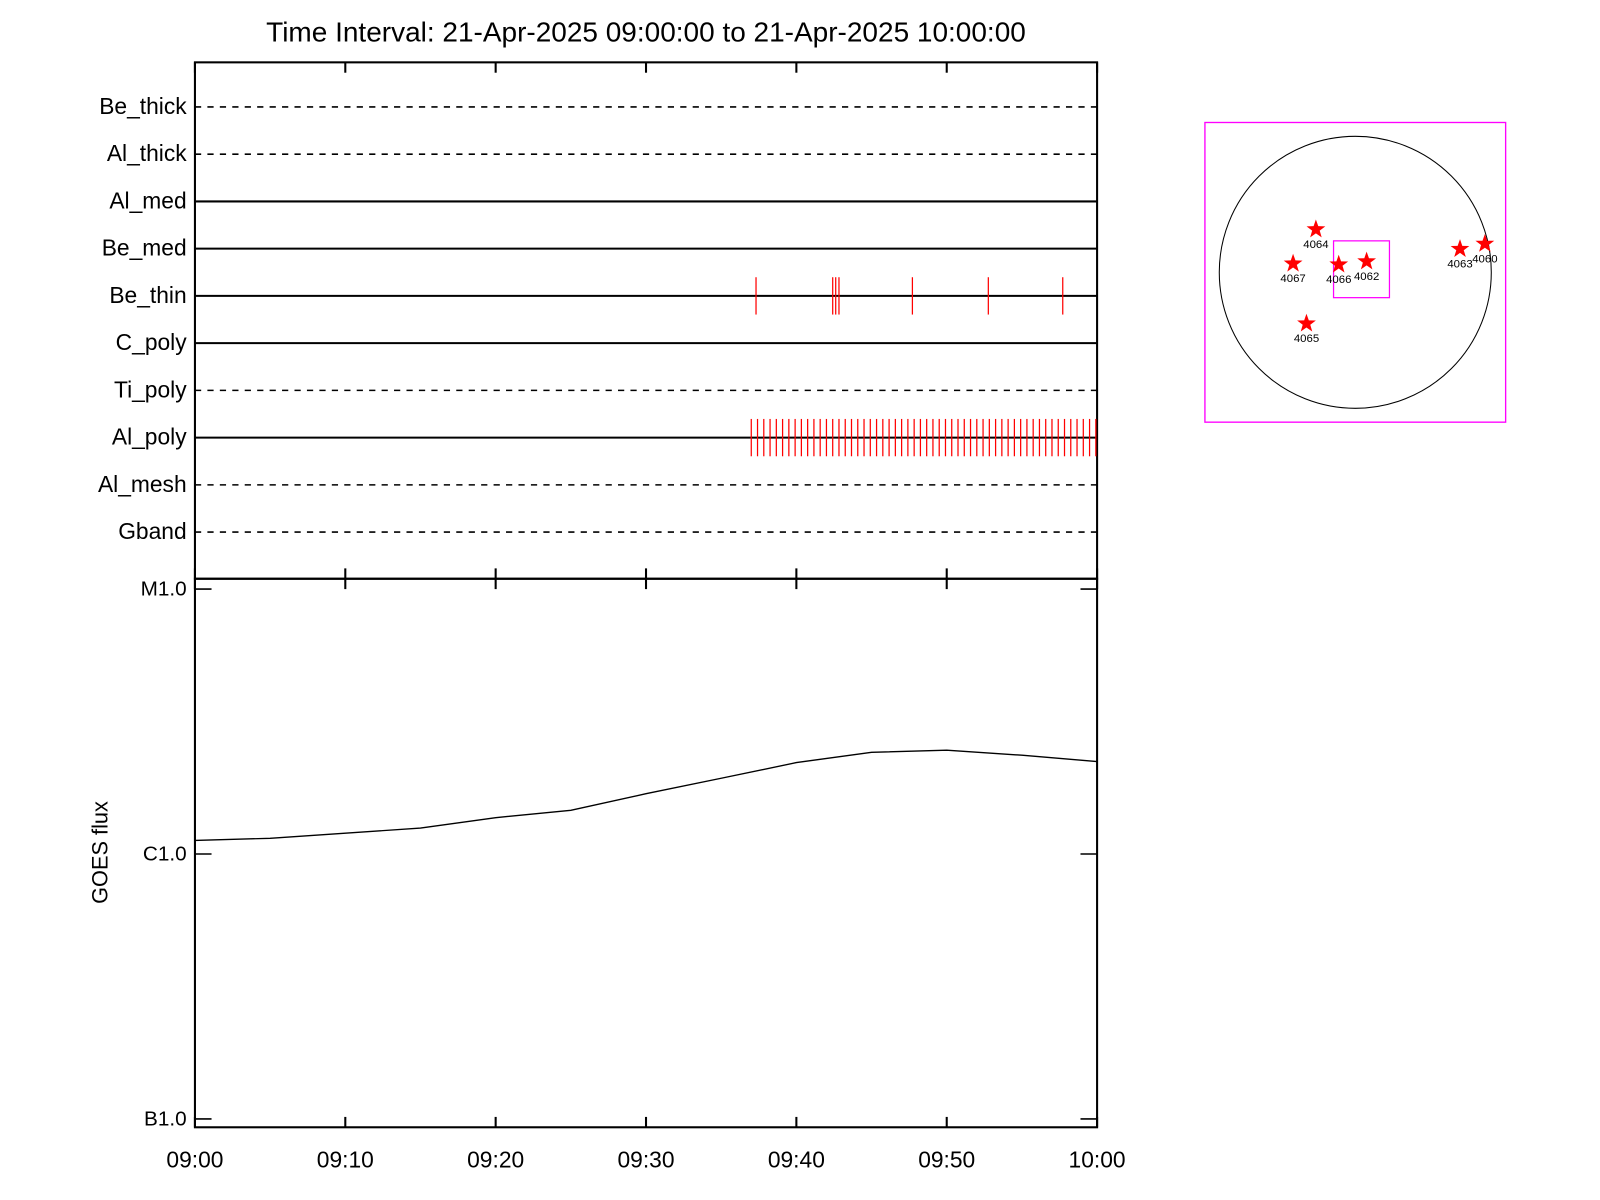 Image resolution: width=1600 pixels, height=1200 pixels. I want to click on region-label: 4062, so click(1366, 277).